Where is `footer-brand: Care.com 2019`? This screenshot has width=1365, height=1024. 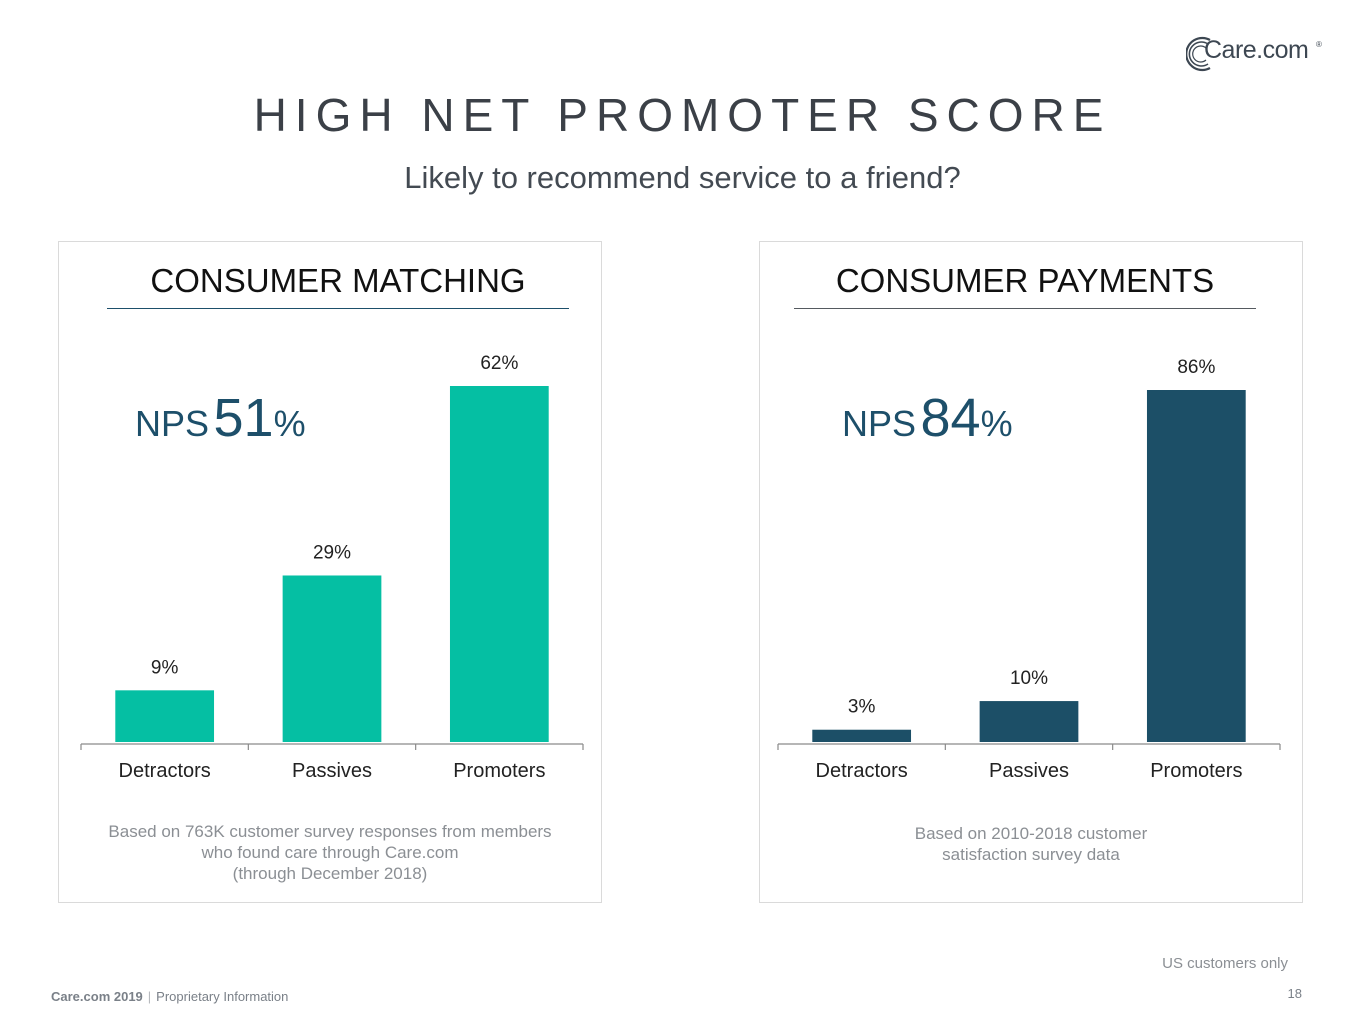 footer-brand: Care.com 2019 is located at coordinates (97, 996).